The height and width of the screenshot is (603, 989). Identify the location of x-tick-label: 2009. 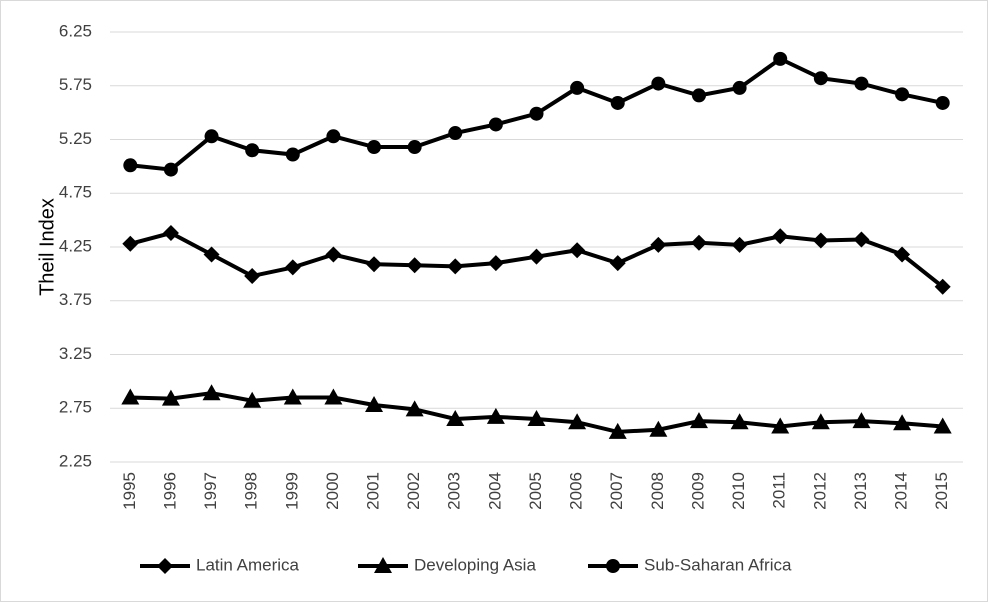
(697, 491).